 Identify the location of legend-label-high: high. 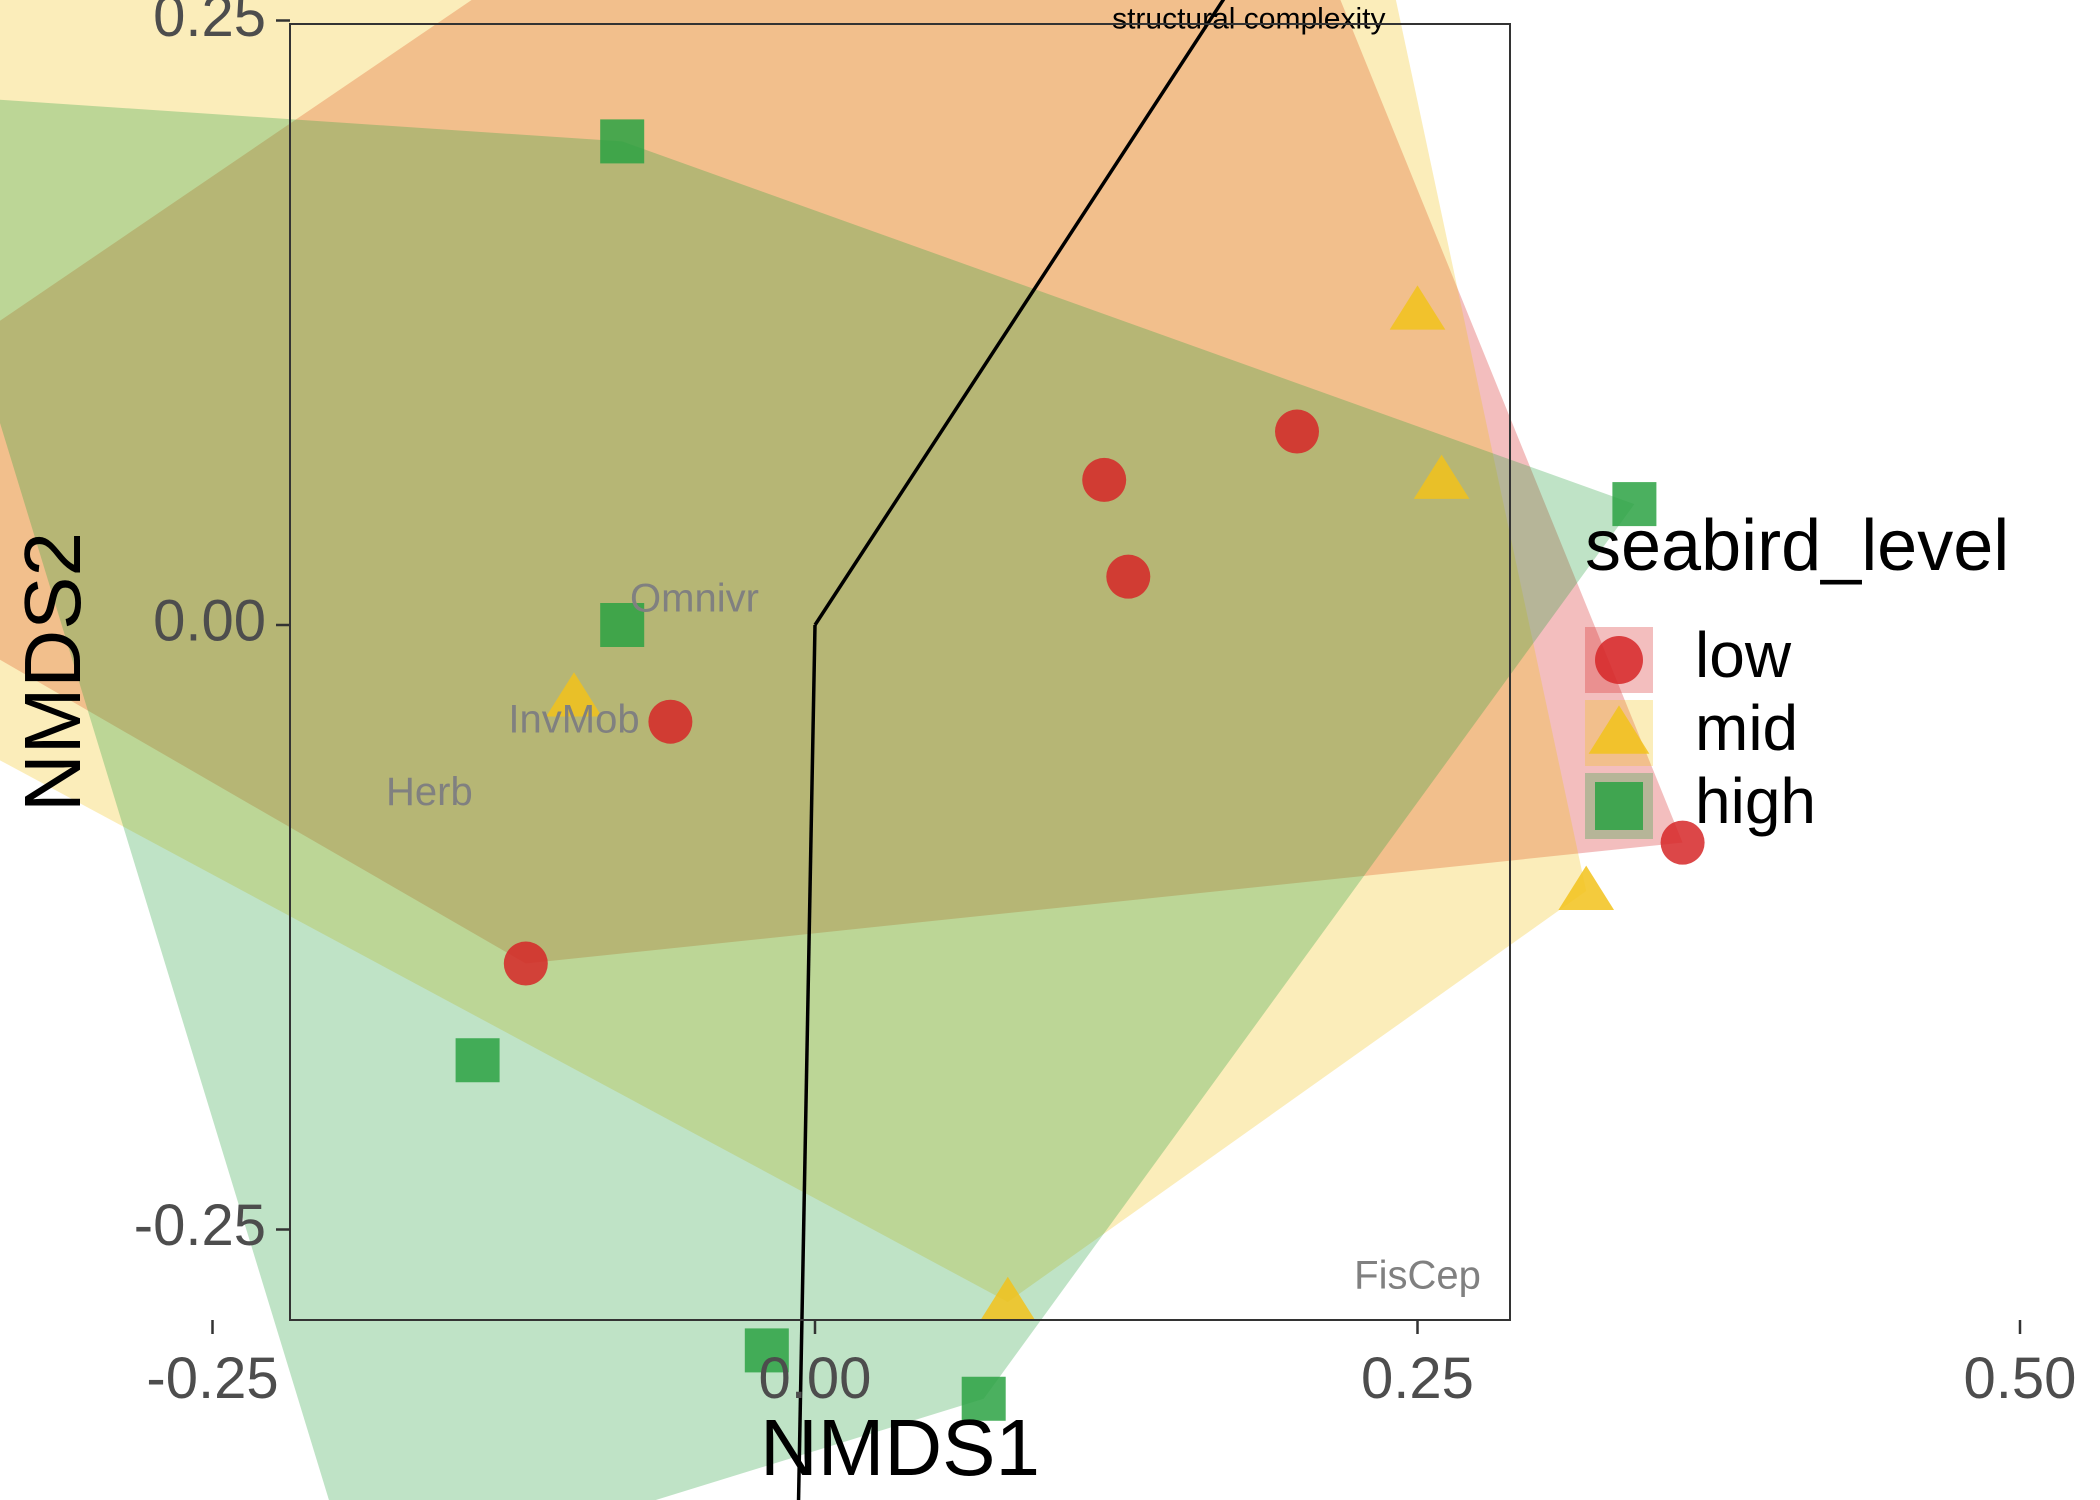
(1755, 801).